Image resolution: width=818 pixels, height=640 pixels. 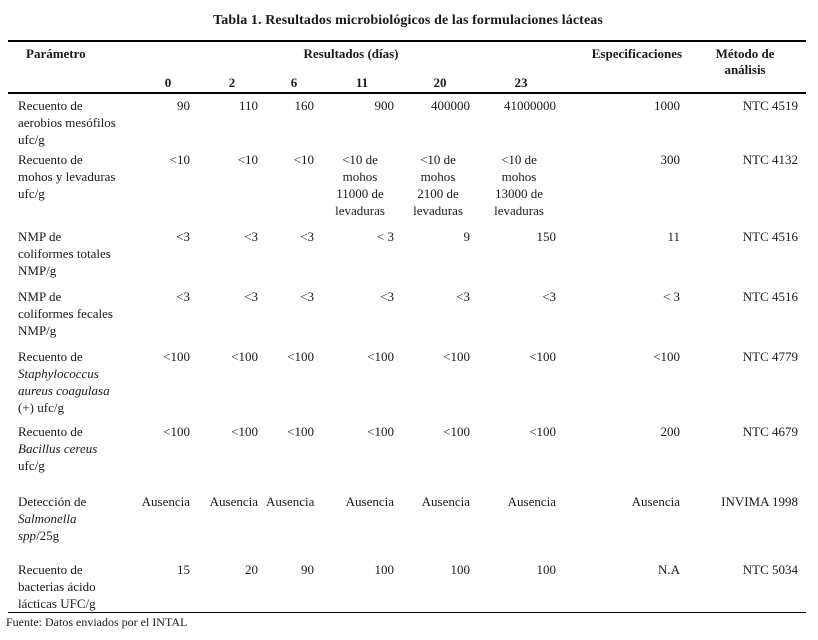 What do you see at coordinates (64, 253) in the screenshot?
I see `parameter-text: NMP de coliformes totales NMP/g` at bounding box center [64, 253].